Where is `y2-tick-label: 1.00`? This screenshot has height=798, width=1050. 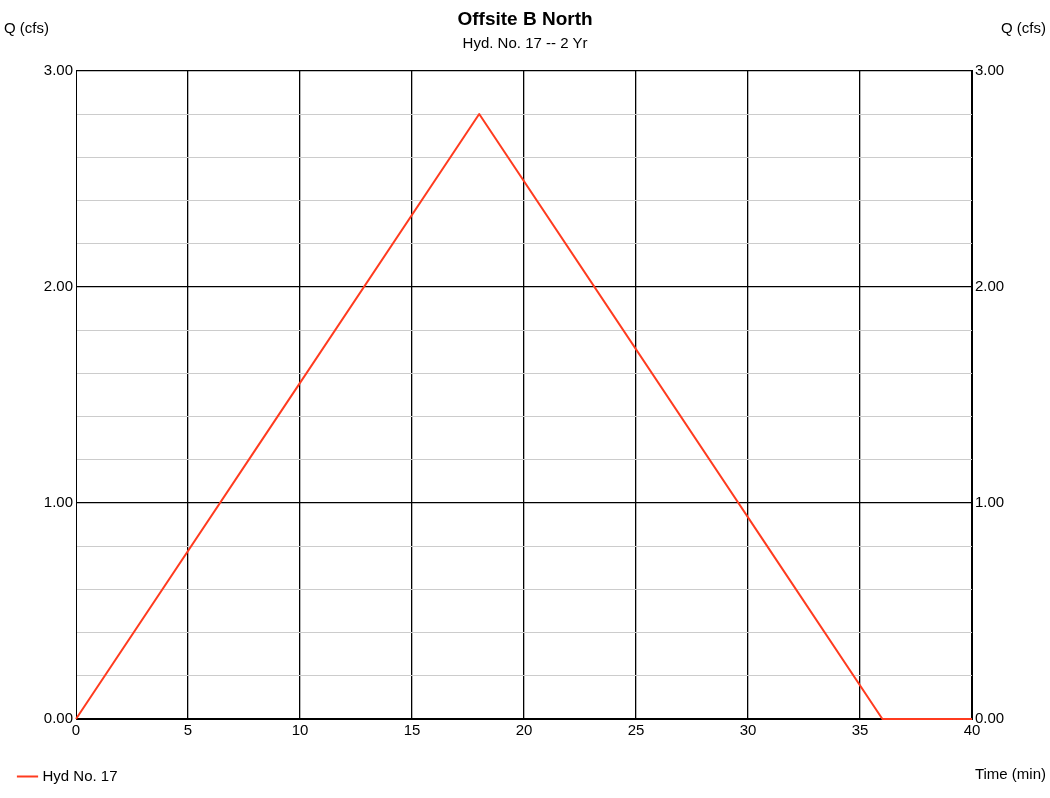
y2-tick-label: 1.00 is located at coordinates (990, 502).